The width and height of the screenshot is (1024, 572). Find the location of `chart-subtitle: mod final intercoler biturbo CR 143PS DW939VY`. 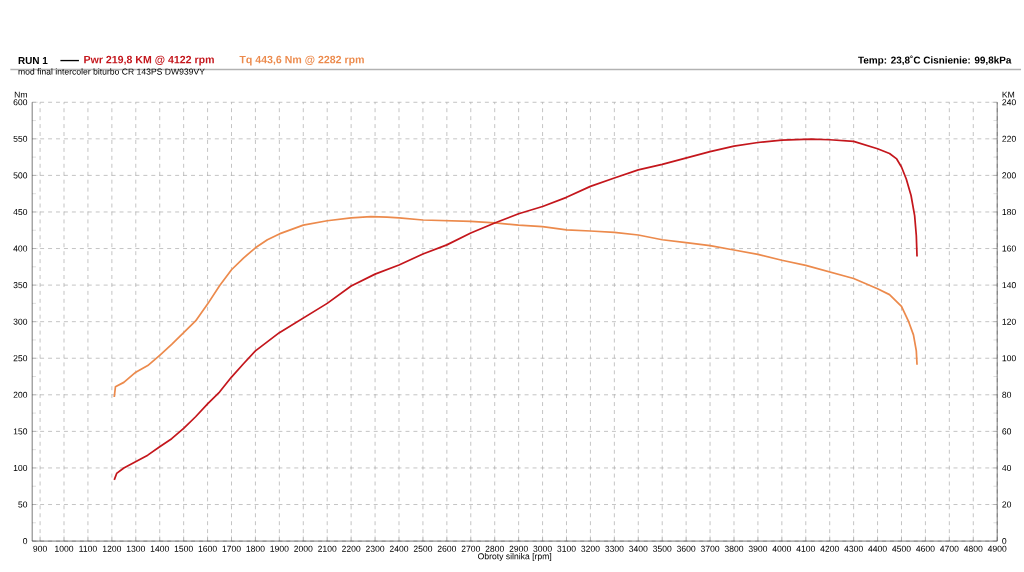

chart-subtitle: mod final intercoler biturbo CR 143PS DW939VY is located at coordinates (111, 71).